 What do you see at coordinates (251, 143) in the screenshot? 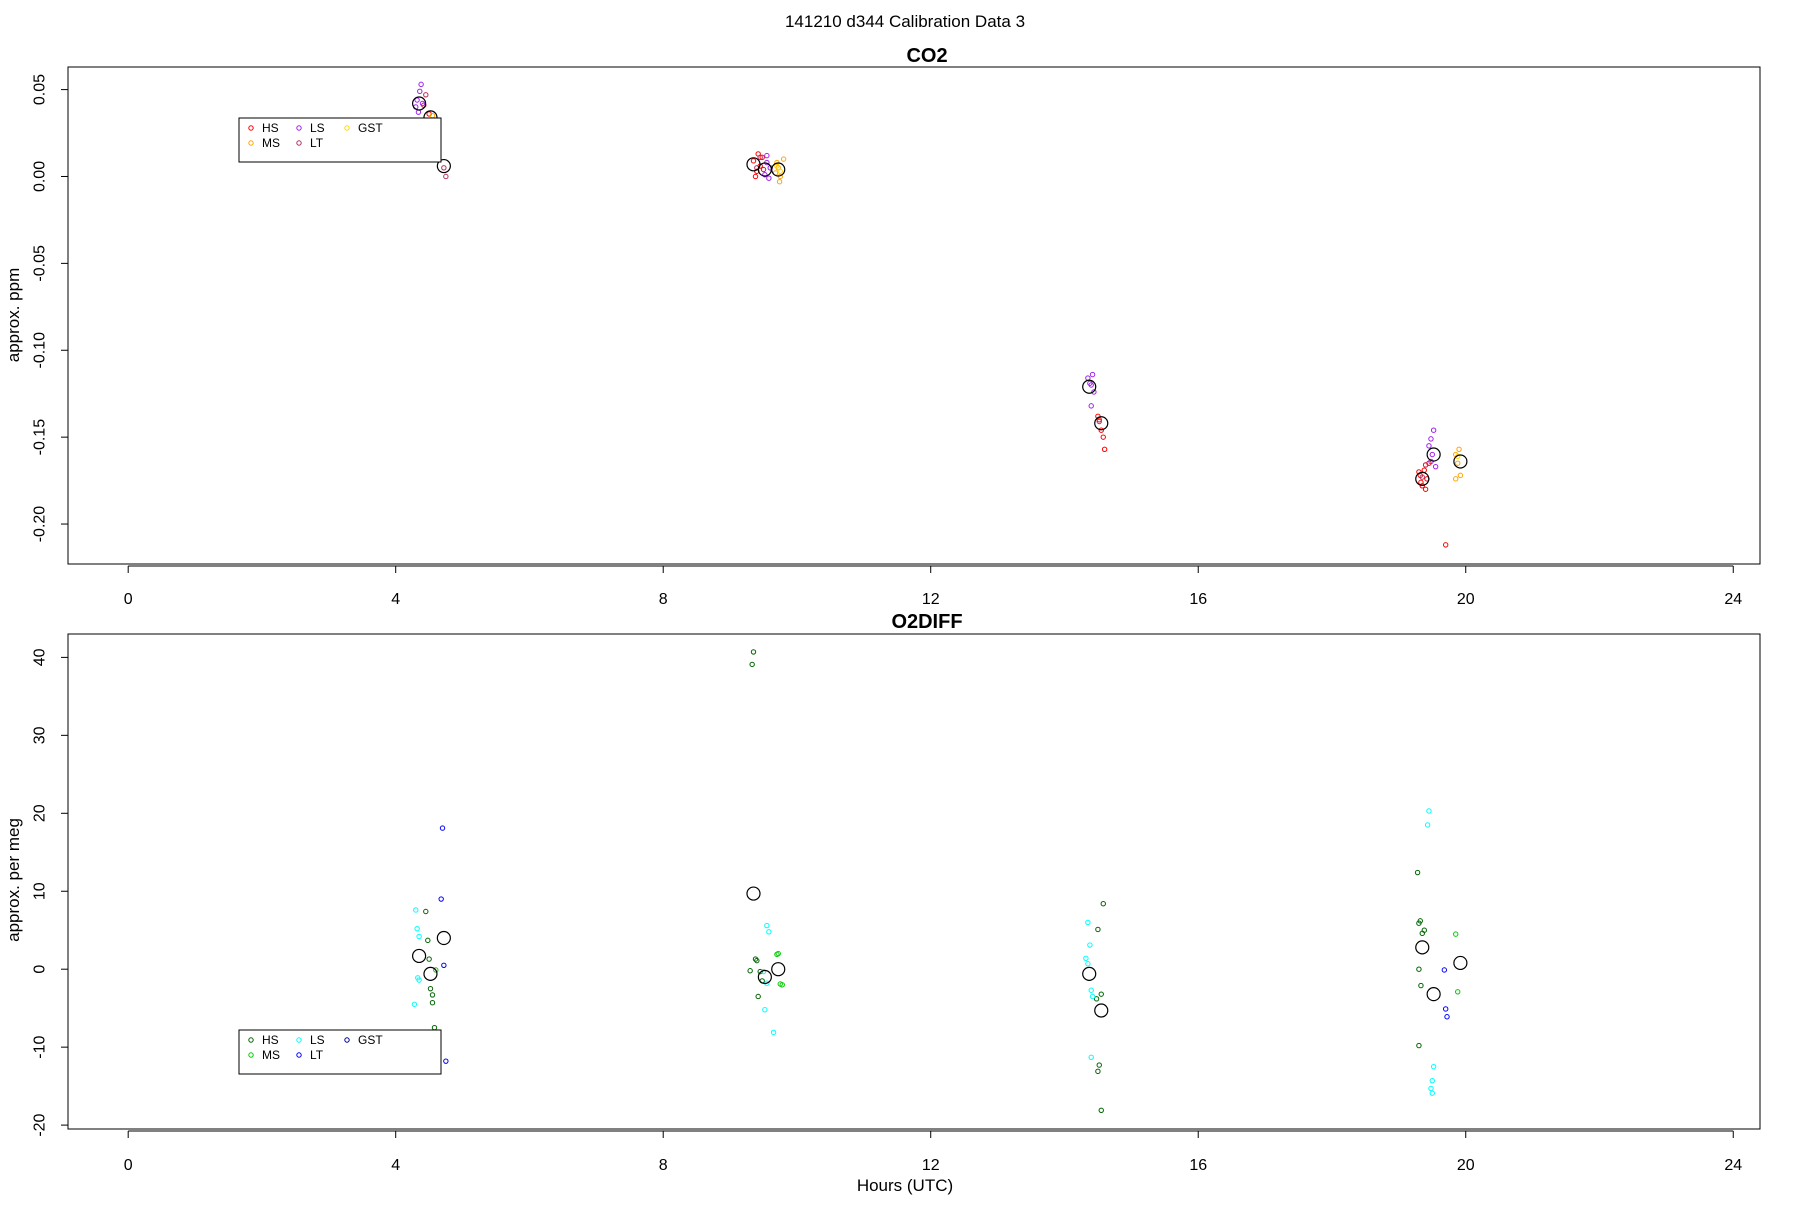
I see `co2-legend-marker-ms` at bounding box center [251, 143].